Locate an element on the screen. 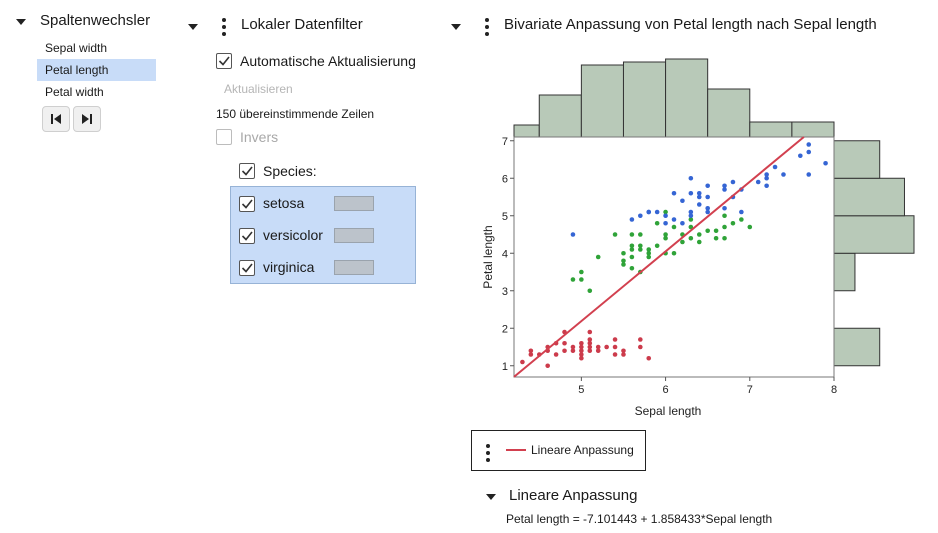  filter-collapse-icon is located at coordinates (193, 27).